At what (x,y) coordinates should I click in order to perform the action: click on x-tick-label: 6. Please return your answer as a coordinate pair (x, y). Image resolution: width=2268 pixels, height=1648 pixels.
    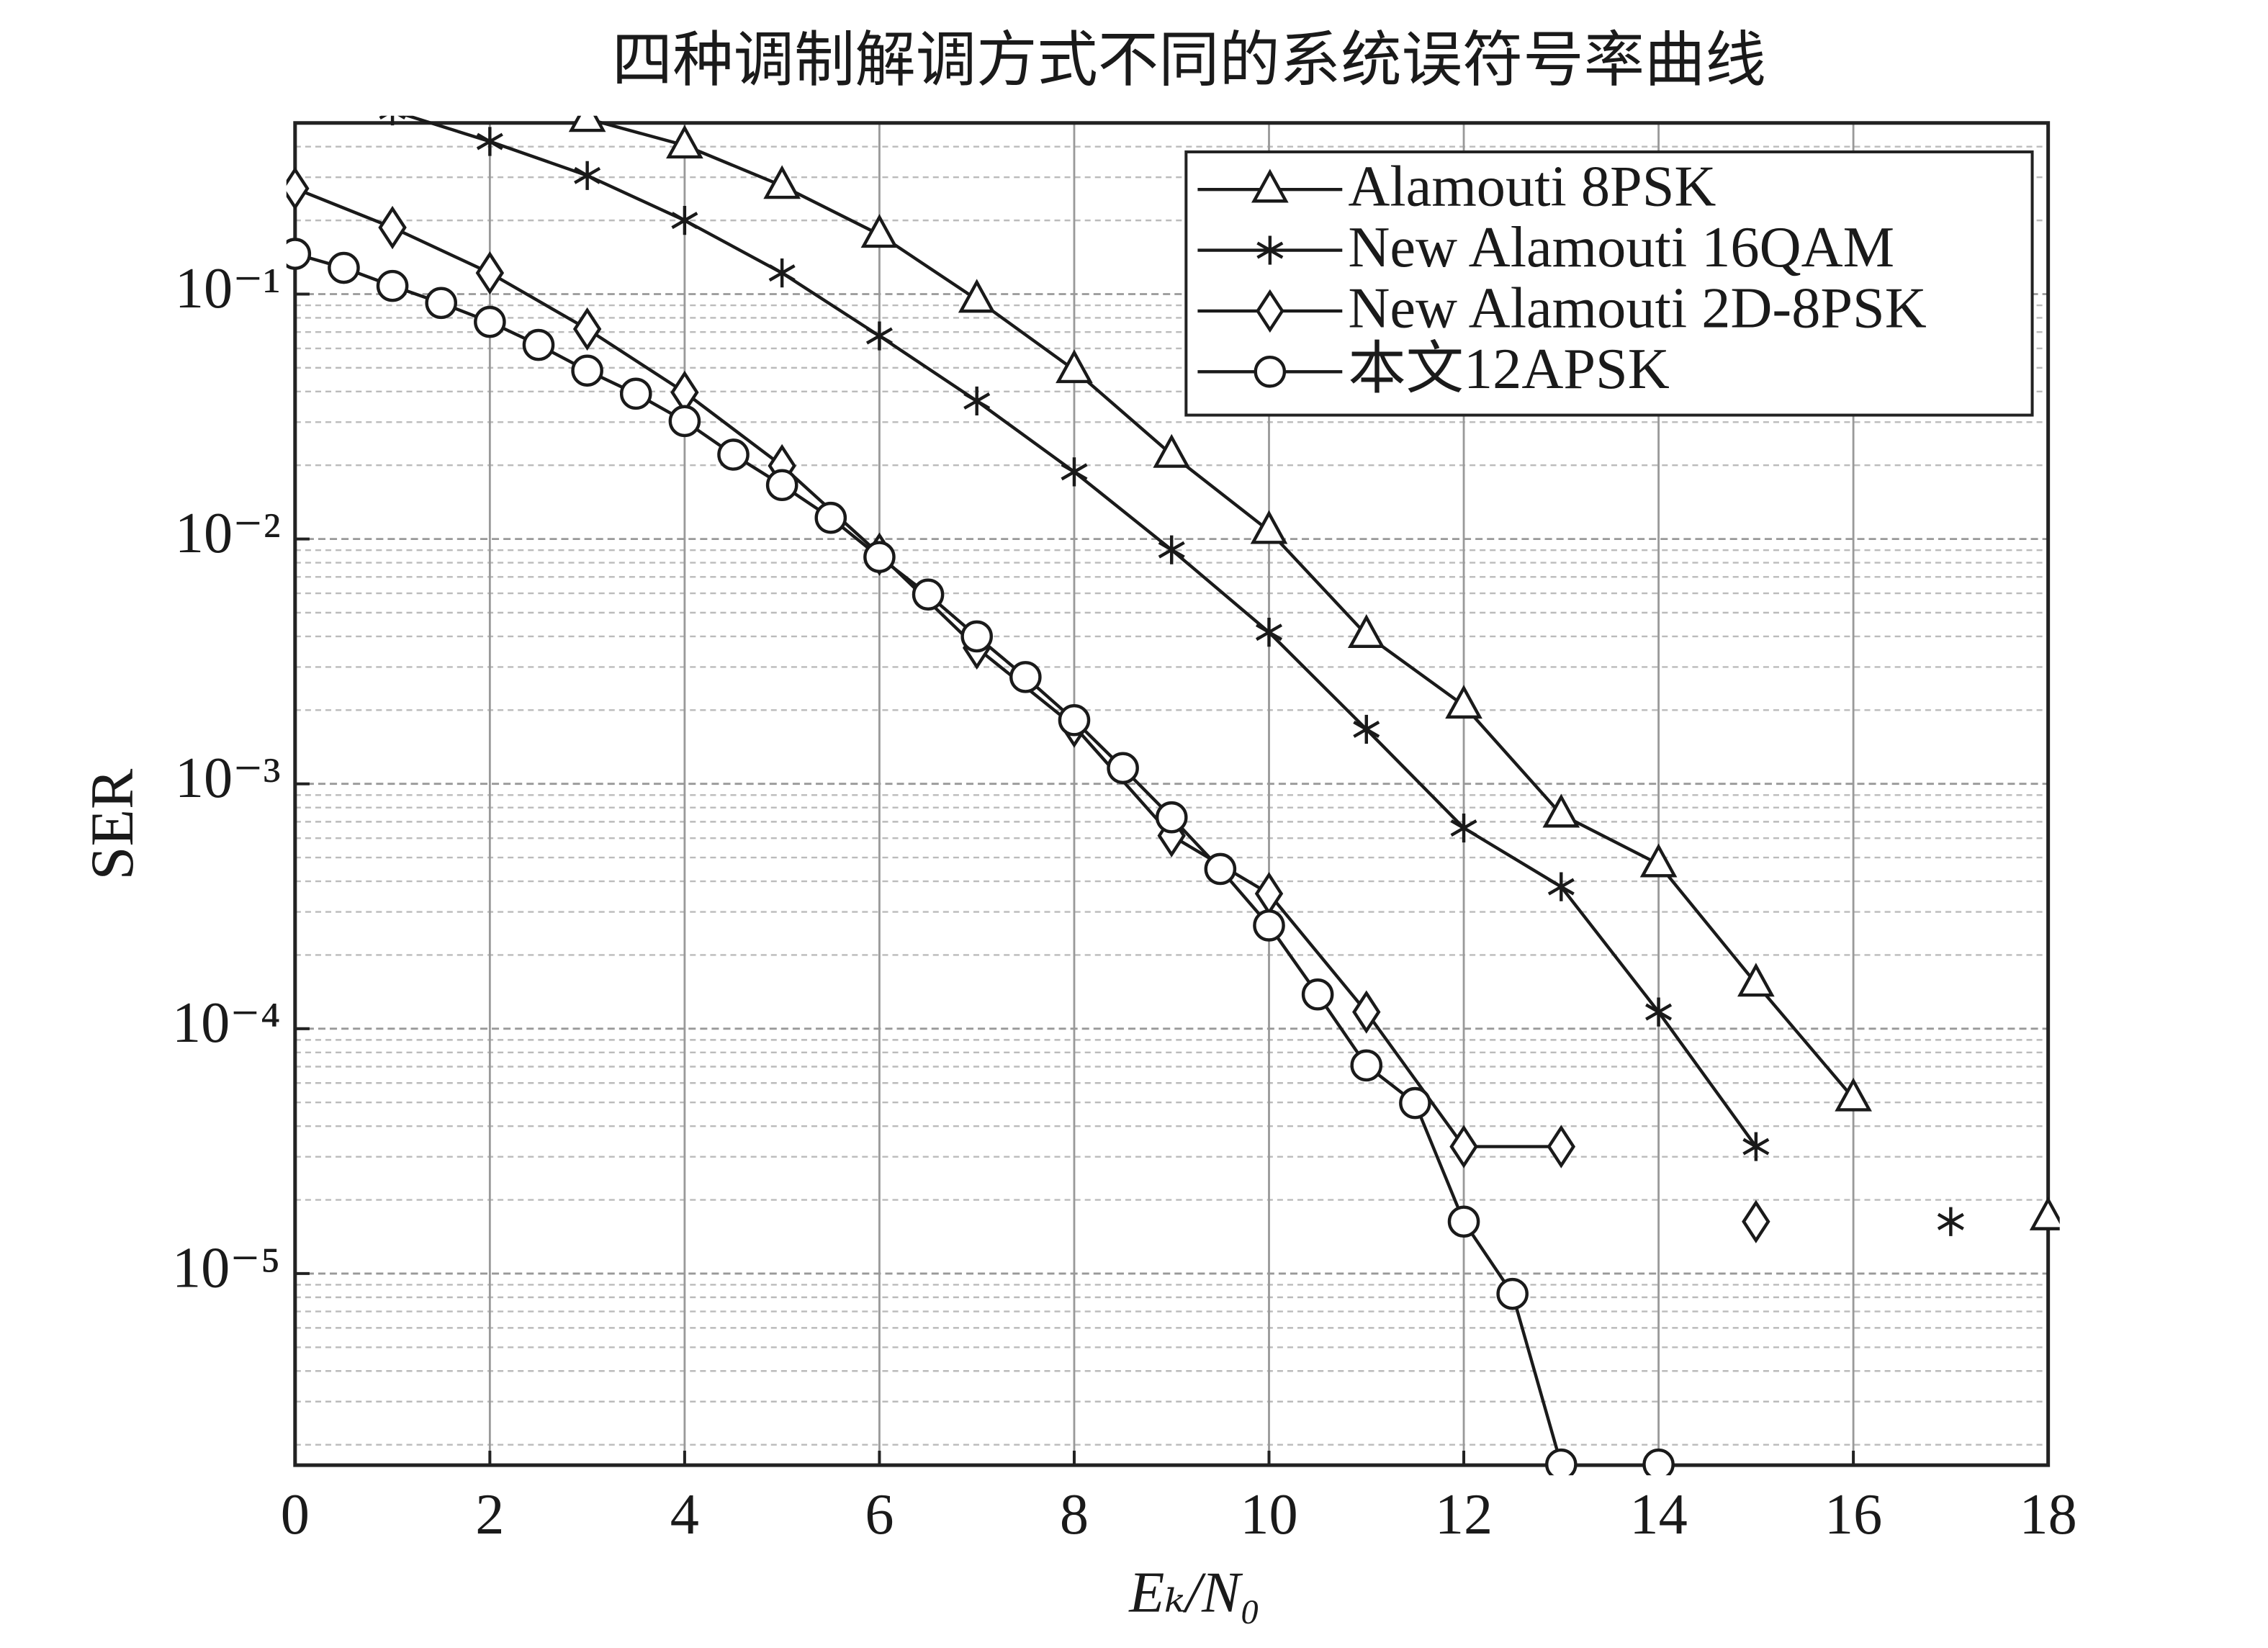
    Looking at the image, I should click on (879, 1514).